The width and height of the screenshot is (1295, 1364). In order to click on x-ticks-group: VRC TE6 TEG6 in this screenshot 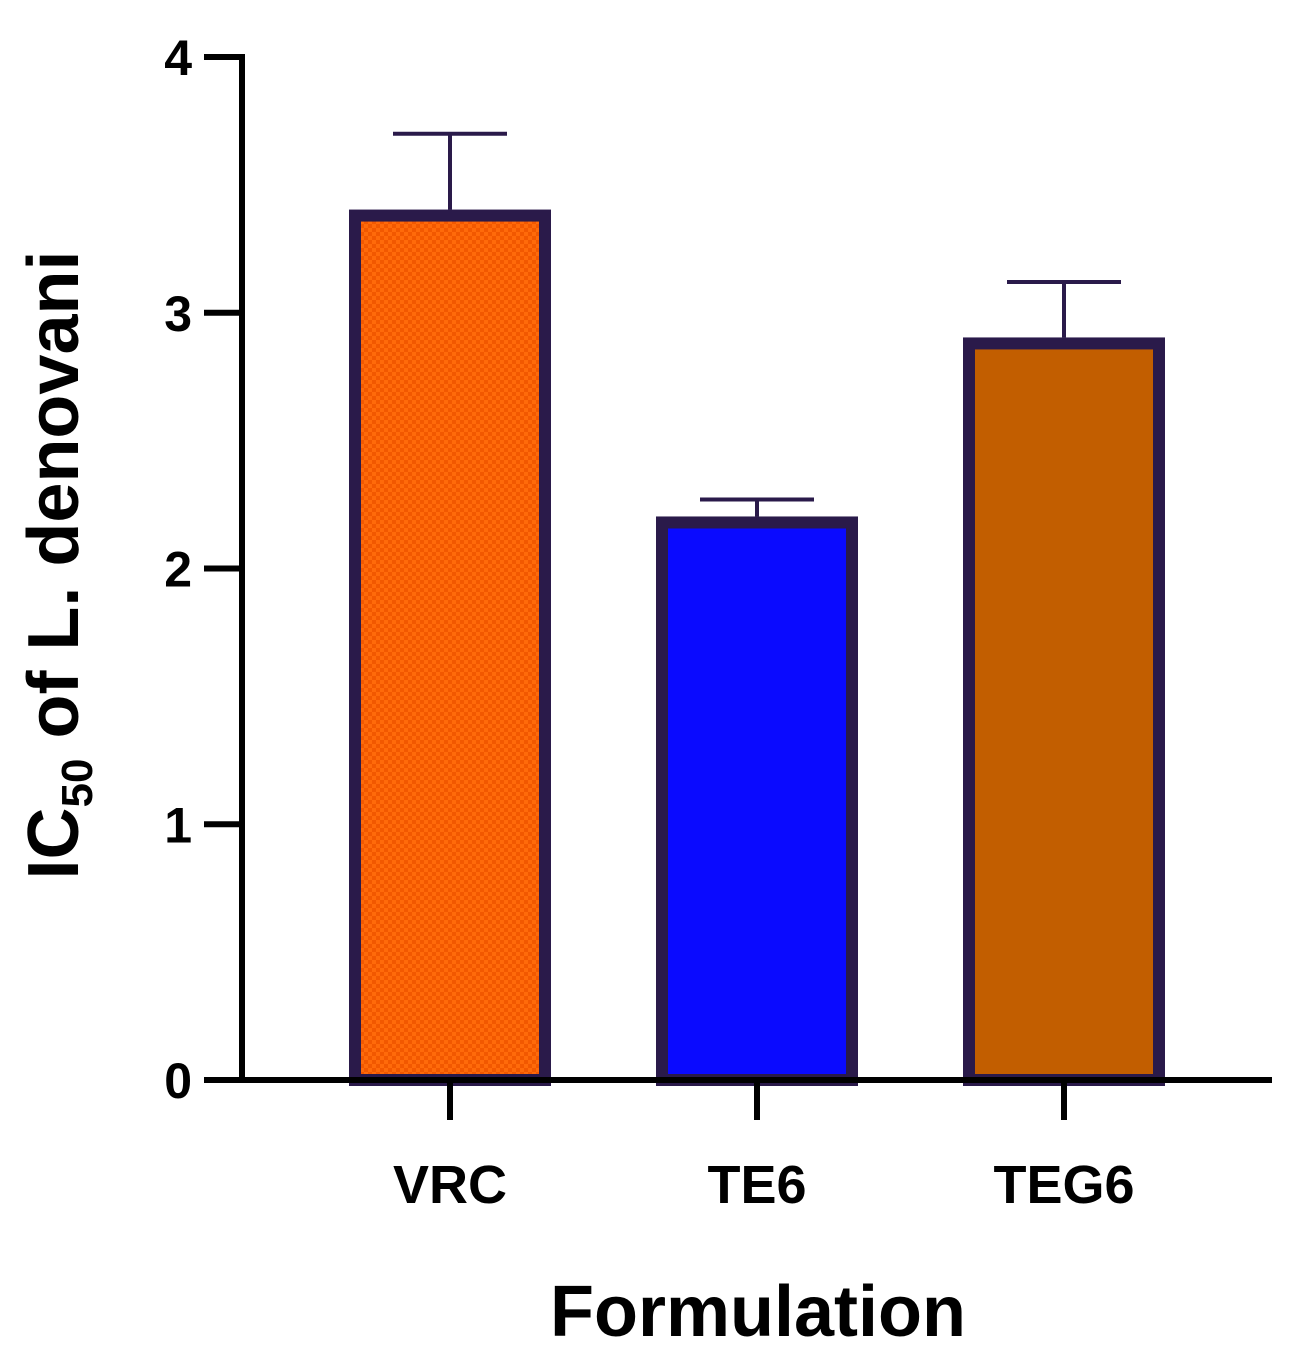, I will do `click(764, 1147)`.